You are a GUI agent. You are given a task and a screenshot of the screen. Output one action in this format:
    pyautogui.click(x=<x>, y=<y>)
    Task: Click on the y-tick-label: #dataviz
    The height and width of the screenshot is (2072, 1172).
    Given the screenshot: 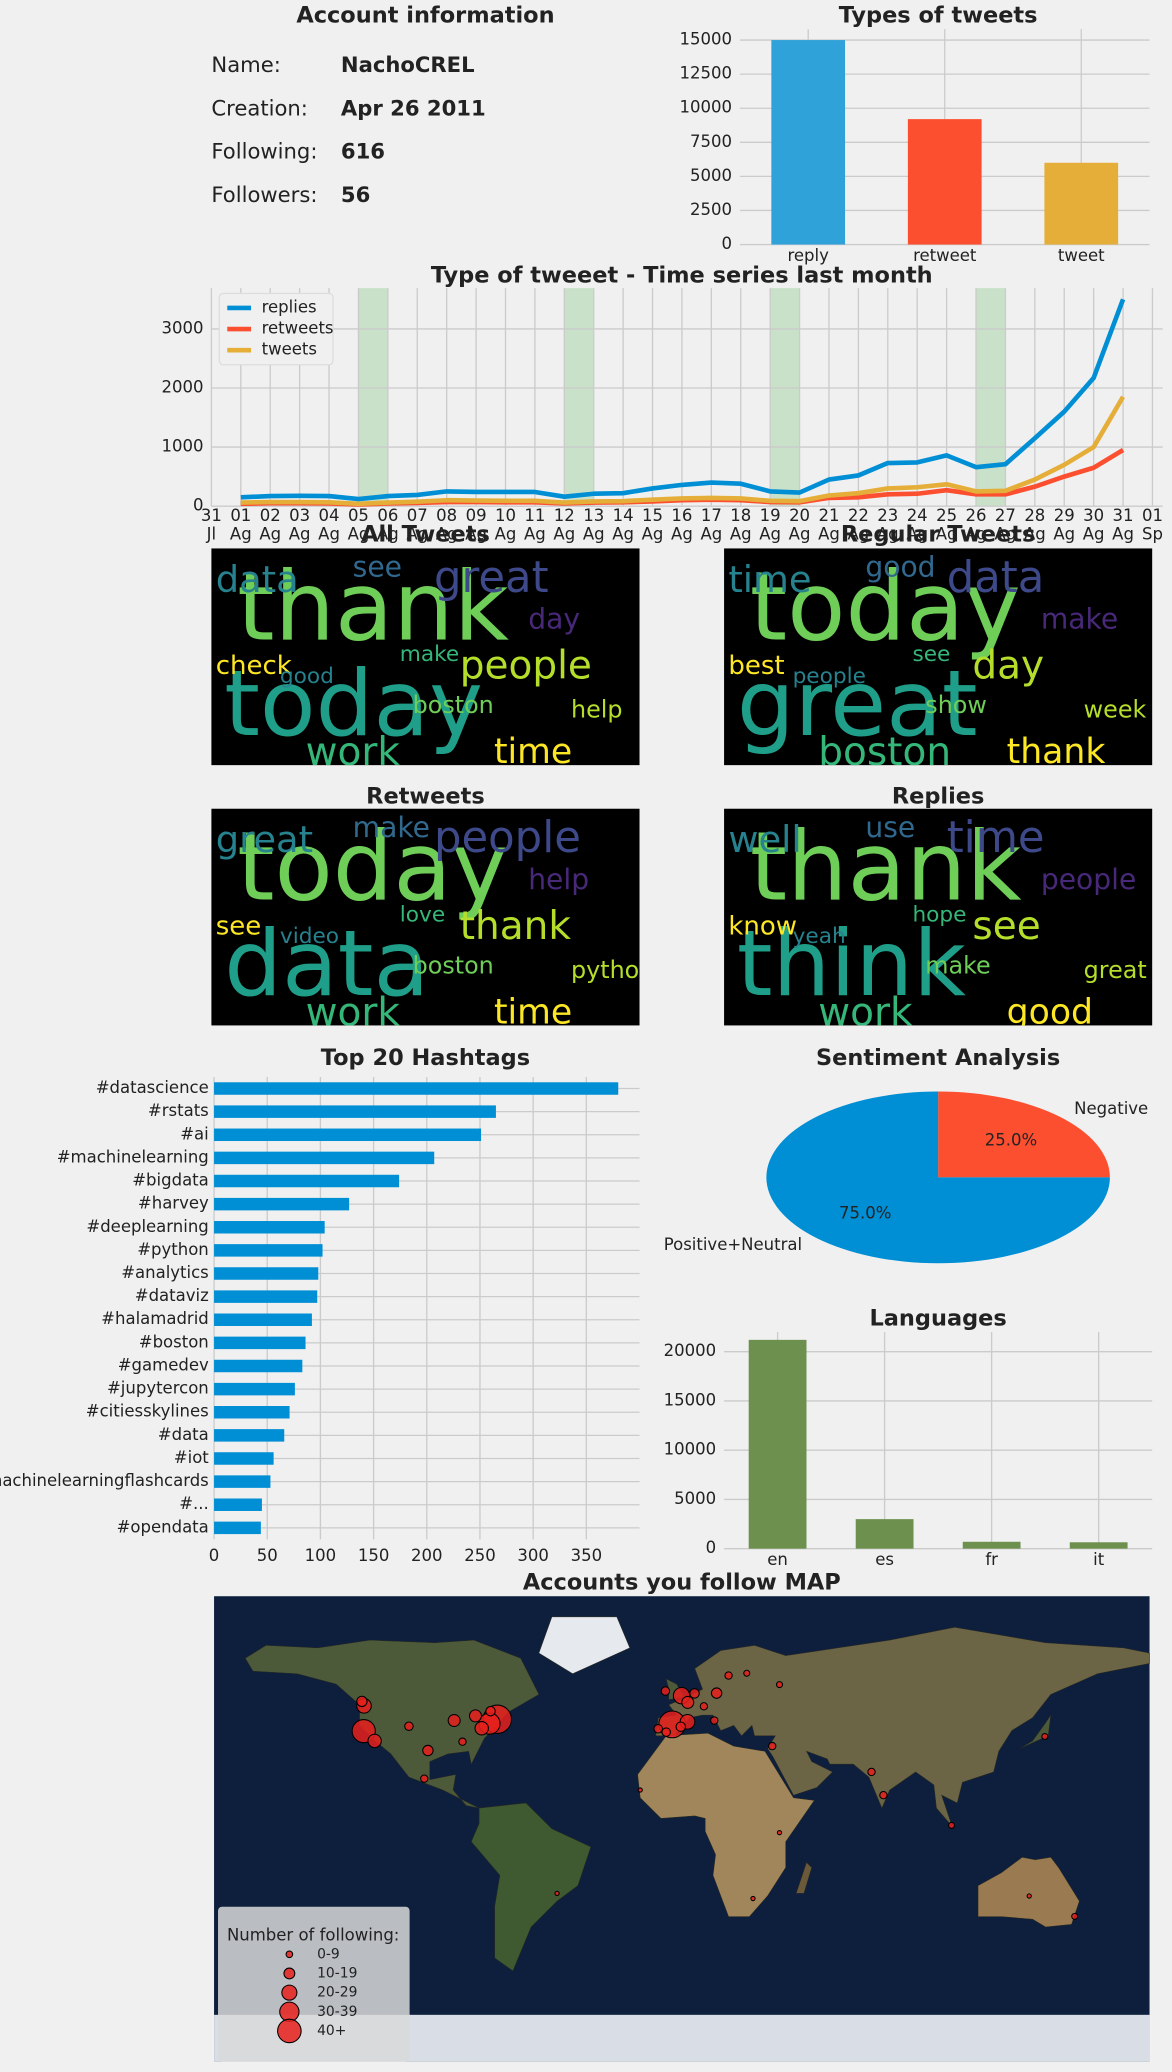 What is the action you would take?
    pyautogui.click(x=172, y=1295)
    